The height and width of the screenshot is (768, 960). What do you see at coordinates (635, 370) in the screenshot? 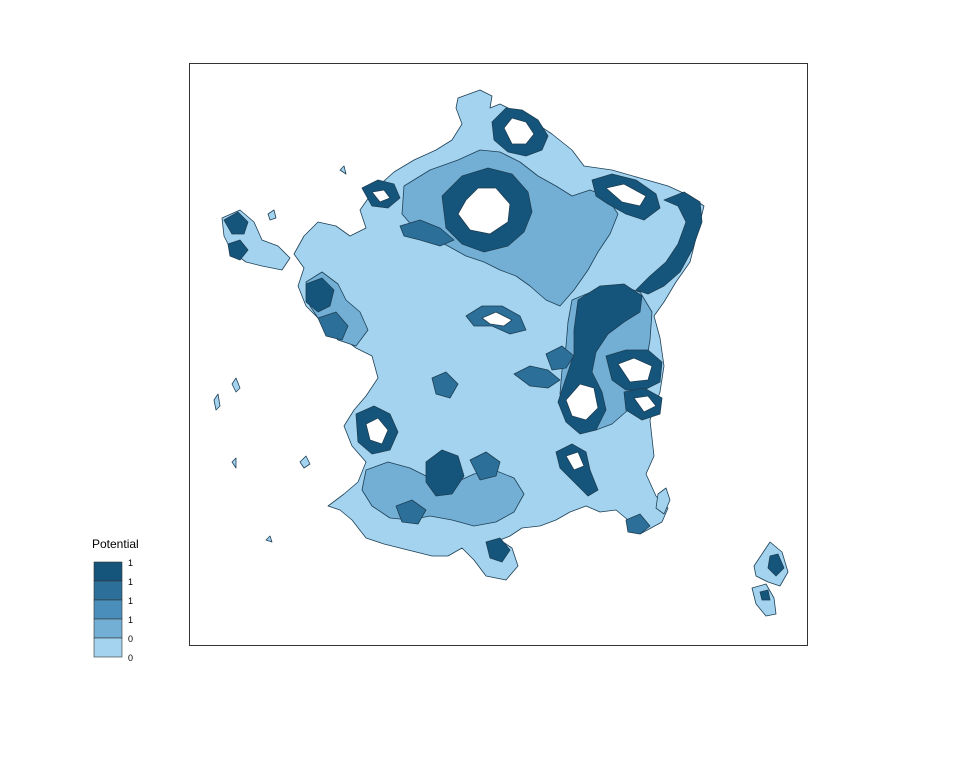
I see `savoie-inner-hole` at bounding box center [635, 370].